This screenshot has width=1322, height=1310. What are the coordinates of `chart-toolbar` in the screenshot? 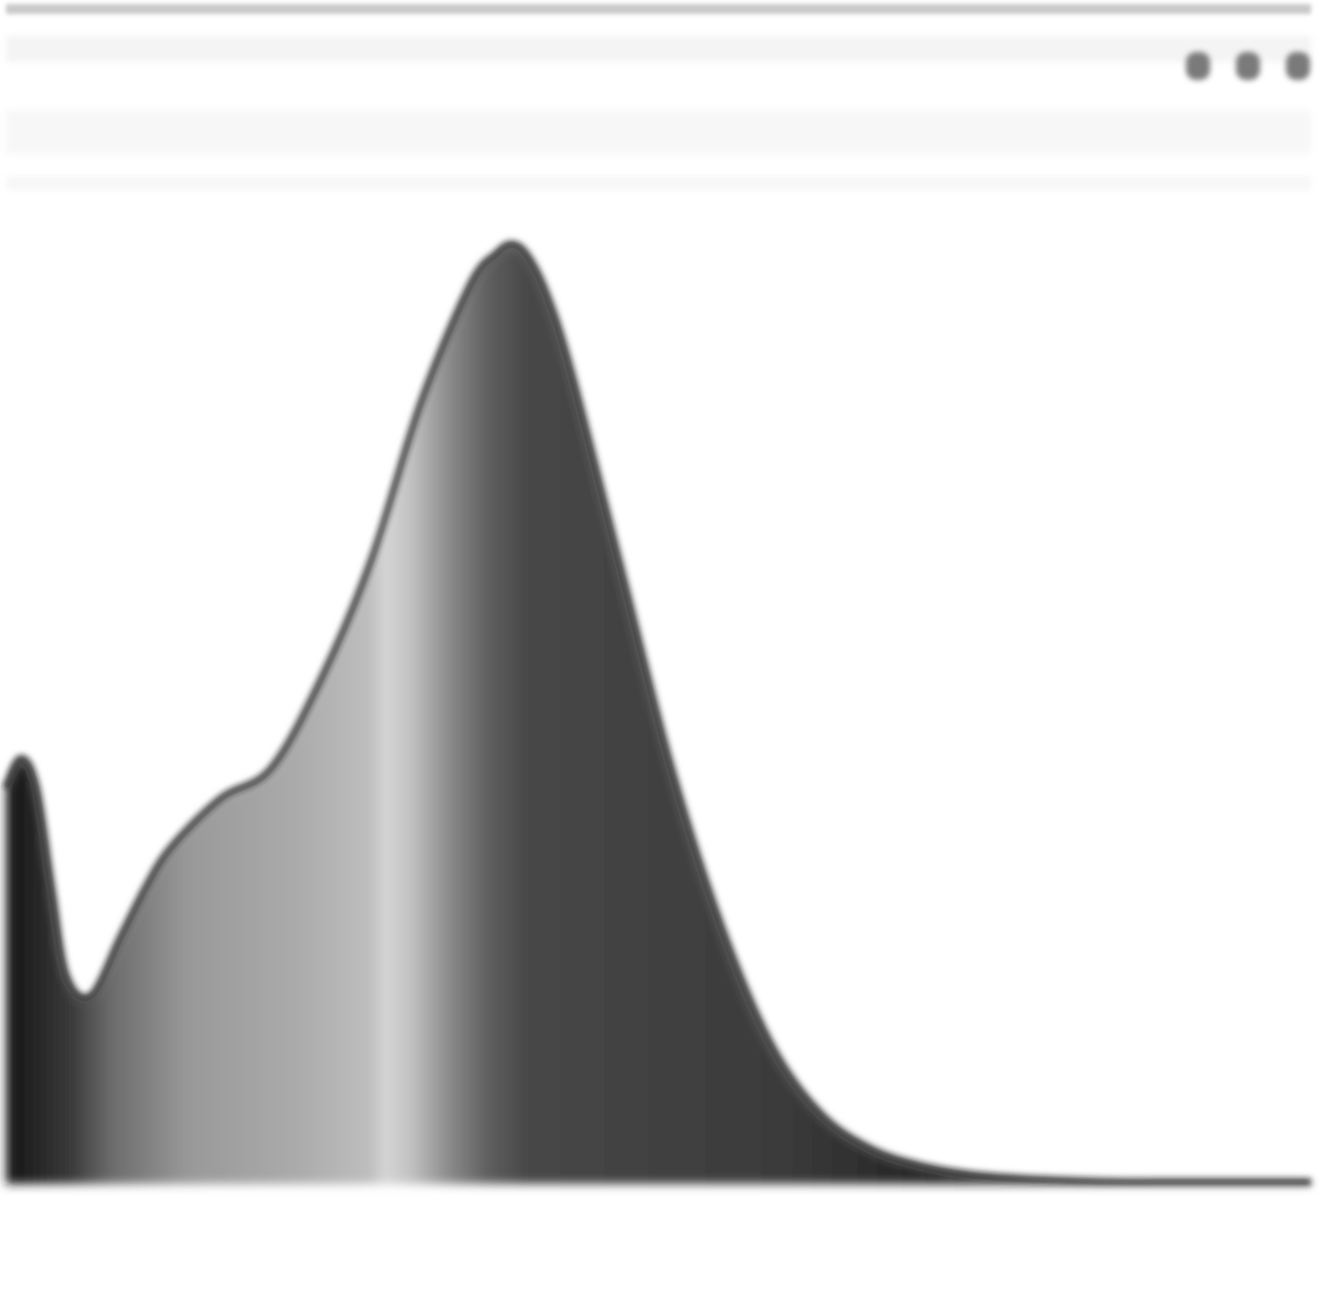 It's located at (1248, 66).